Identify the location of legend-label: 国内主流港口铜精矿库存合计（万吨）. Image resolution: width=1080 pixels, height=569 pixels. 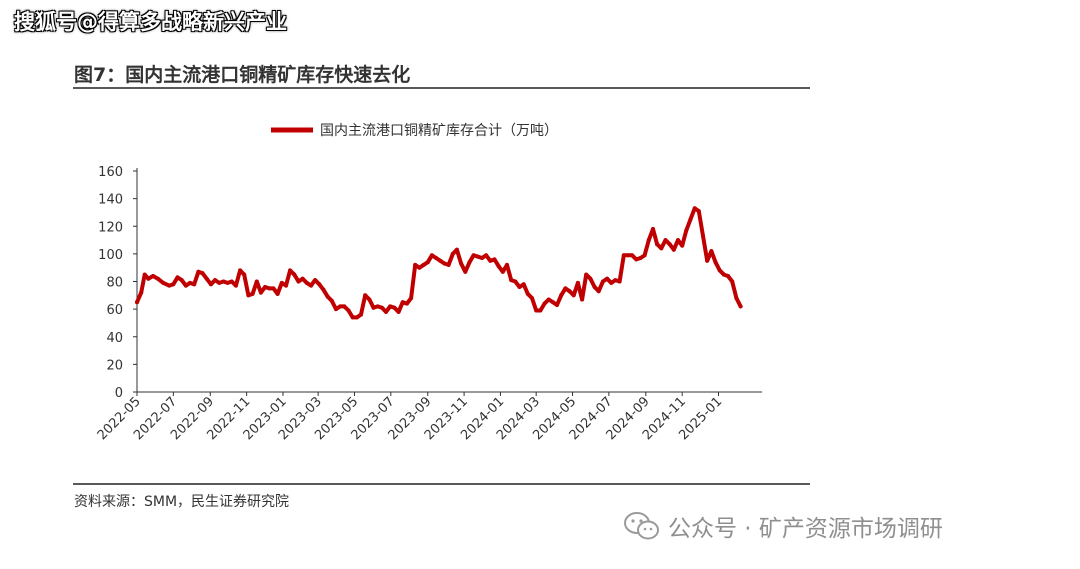
(439, 131).